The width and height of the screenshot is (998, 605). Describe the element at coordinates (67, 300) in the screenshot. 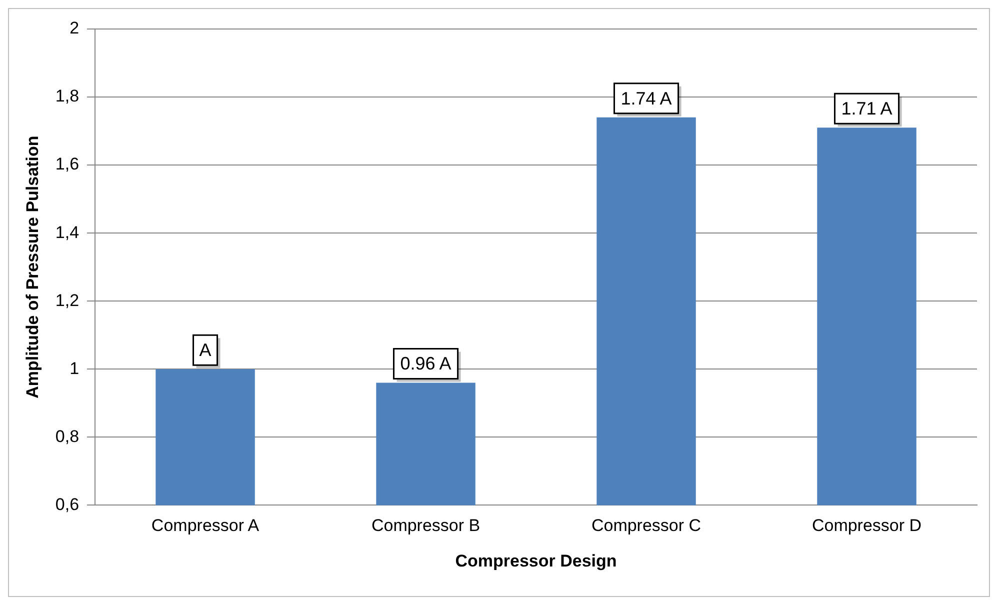

I see `y-tick-label: 1,2` at that location.